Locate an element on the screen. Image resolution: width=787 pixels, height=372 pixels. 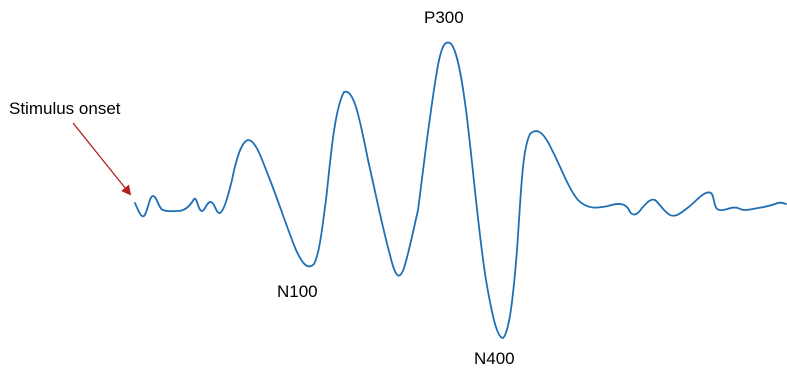
n400-label: N400 is located at coordinates (494, 358).